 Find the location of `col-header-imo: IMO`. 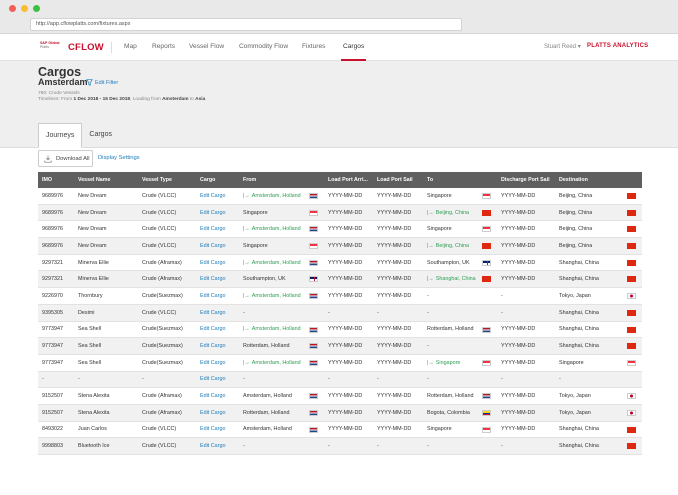

col-header-imo: IMO is located at coordinates (47, 180).